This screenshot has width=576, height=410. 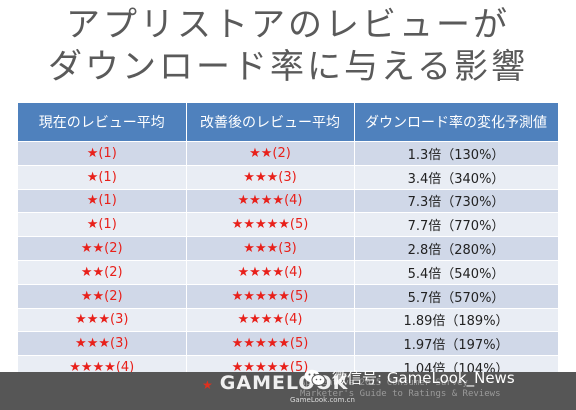 What do you see at coordinates (208, 385) in the screenshot?
I see `logo-star-icon: ★` at bounding box center [208, 385].